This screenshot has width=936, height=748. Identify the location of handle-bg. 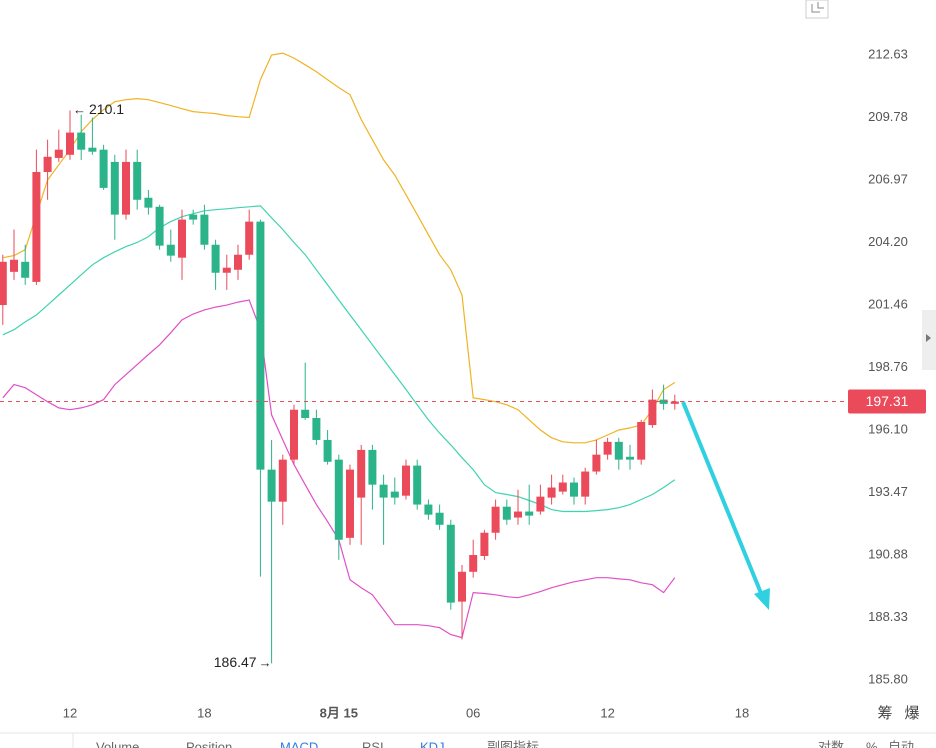
(929, 340).